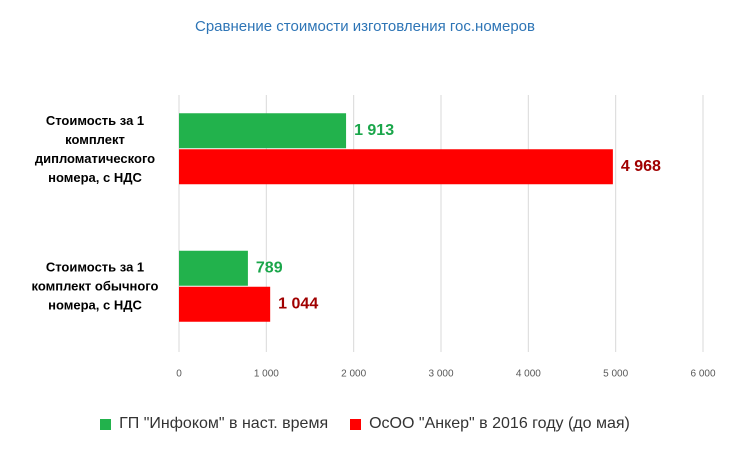 Image resolution: width=730 pixels, height=455 pixels. I want to click on legend-label: ГП "Инфоком" в наст. время, so click(224, 423).